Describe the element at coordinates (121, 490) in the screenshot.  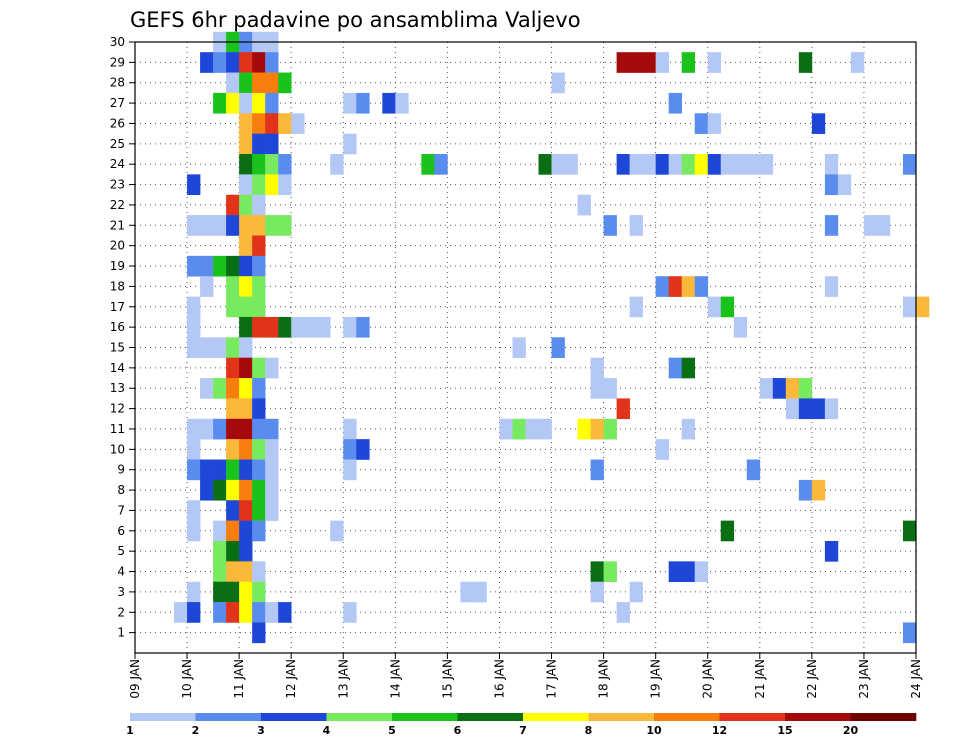
I see `y-tick-label: 8` at that location.